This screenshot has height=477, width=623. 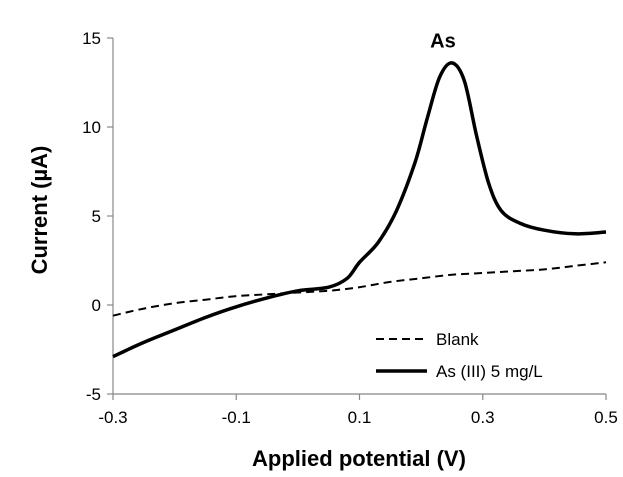 What do you see at coordinates (39, 210) in the screenshot?
I see `y-axis-title: Current (µA)` at bounding box center [39, 210].